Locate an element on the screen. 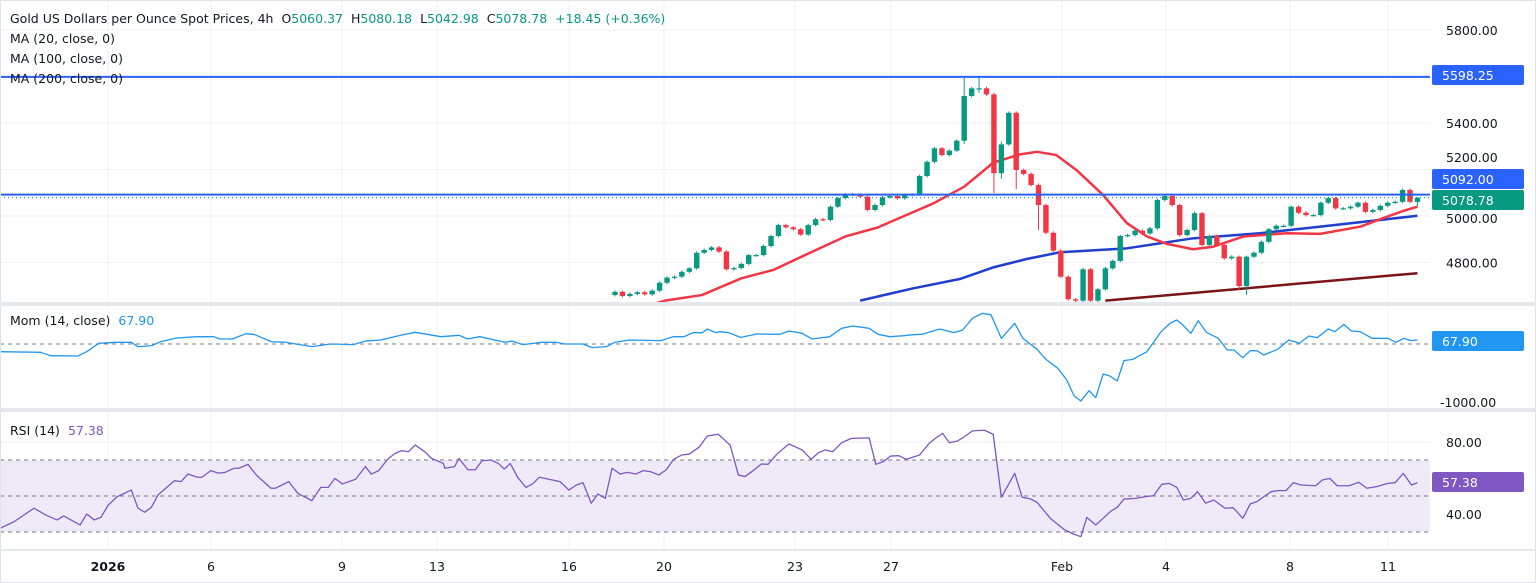 This screenshot has width=1536, height=583. ma200-legend: MA (200, close, 0) is located at coordinates (66, 78).